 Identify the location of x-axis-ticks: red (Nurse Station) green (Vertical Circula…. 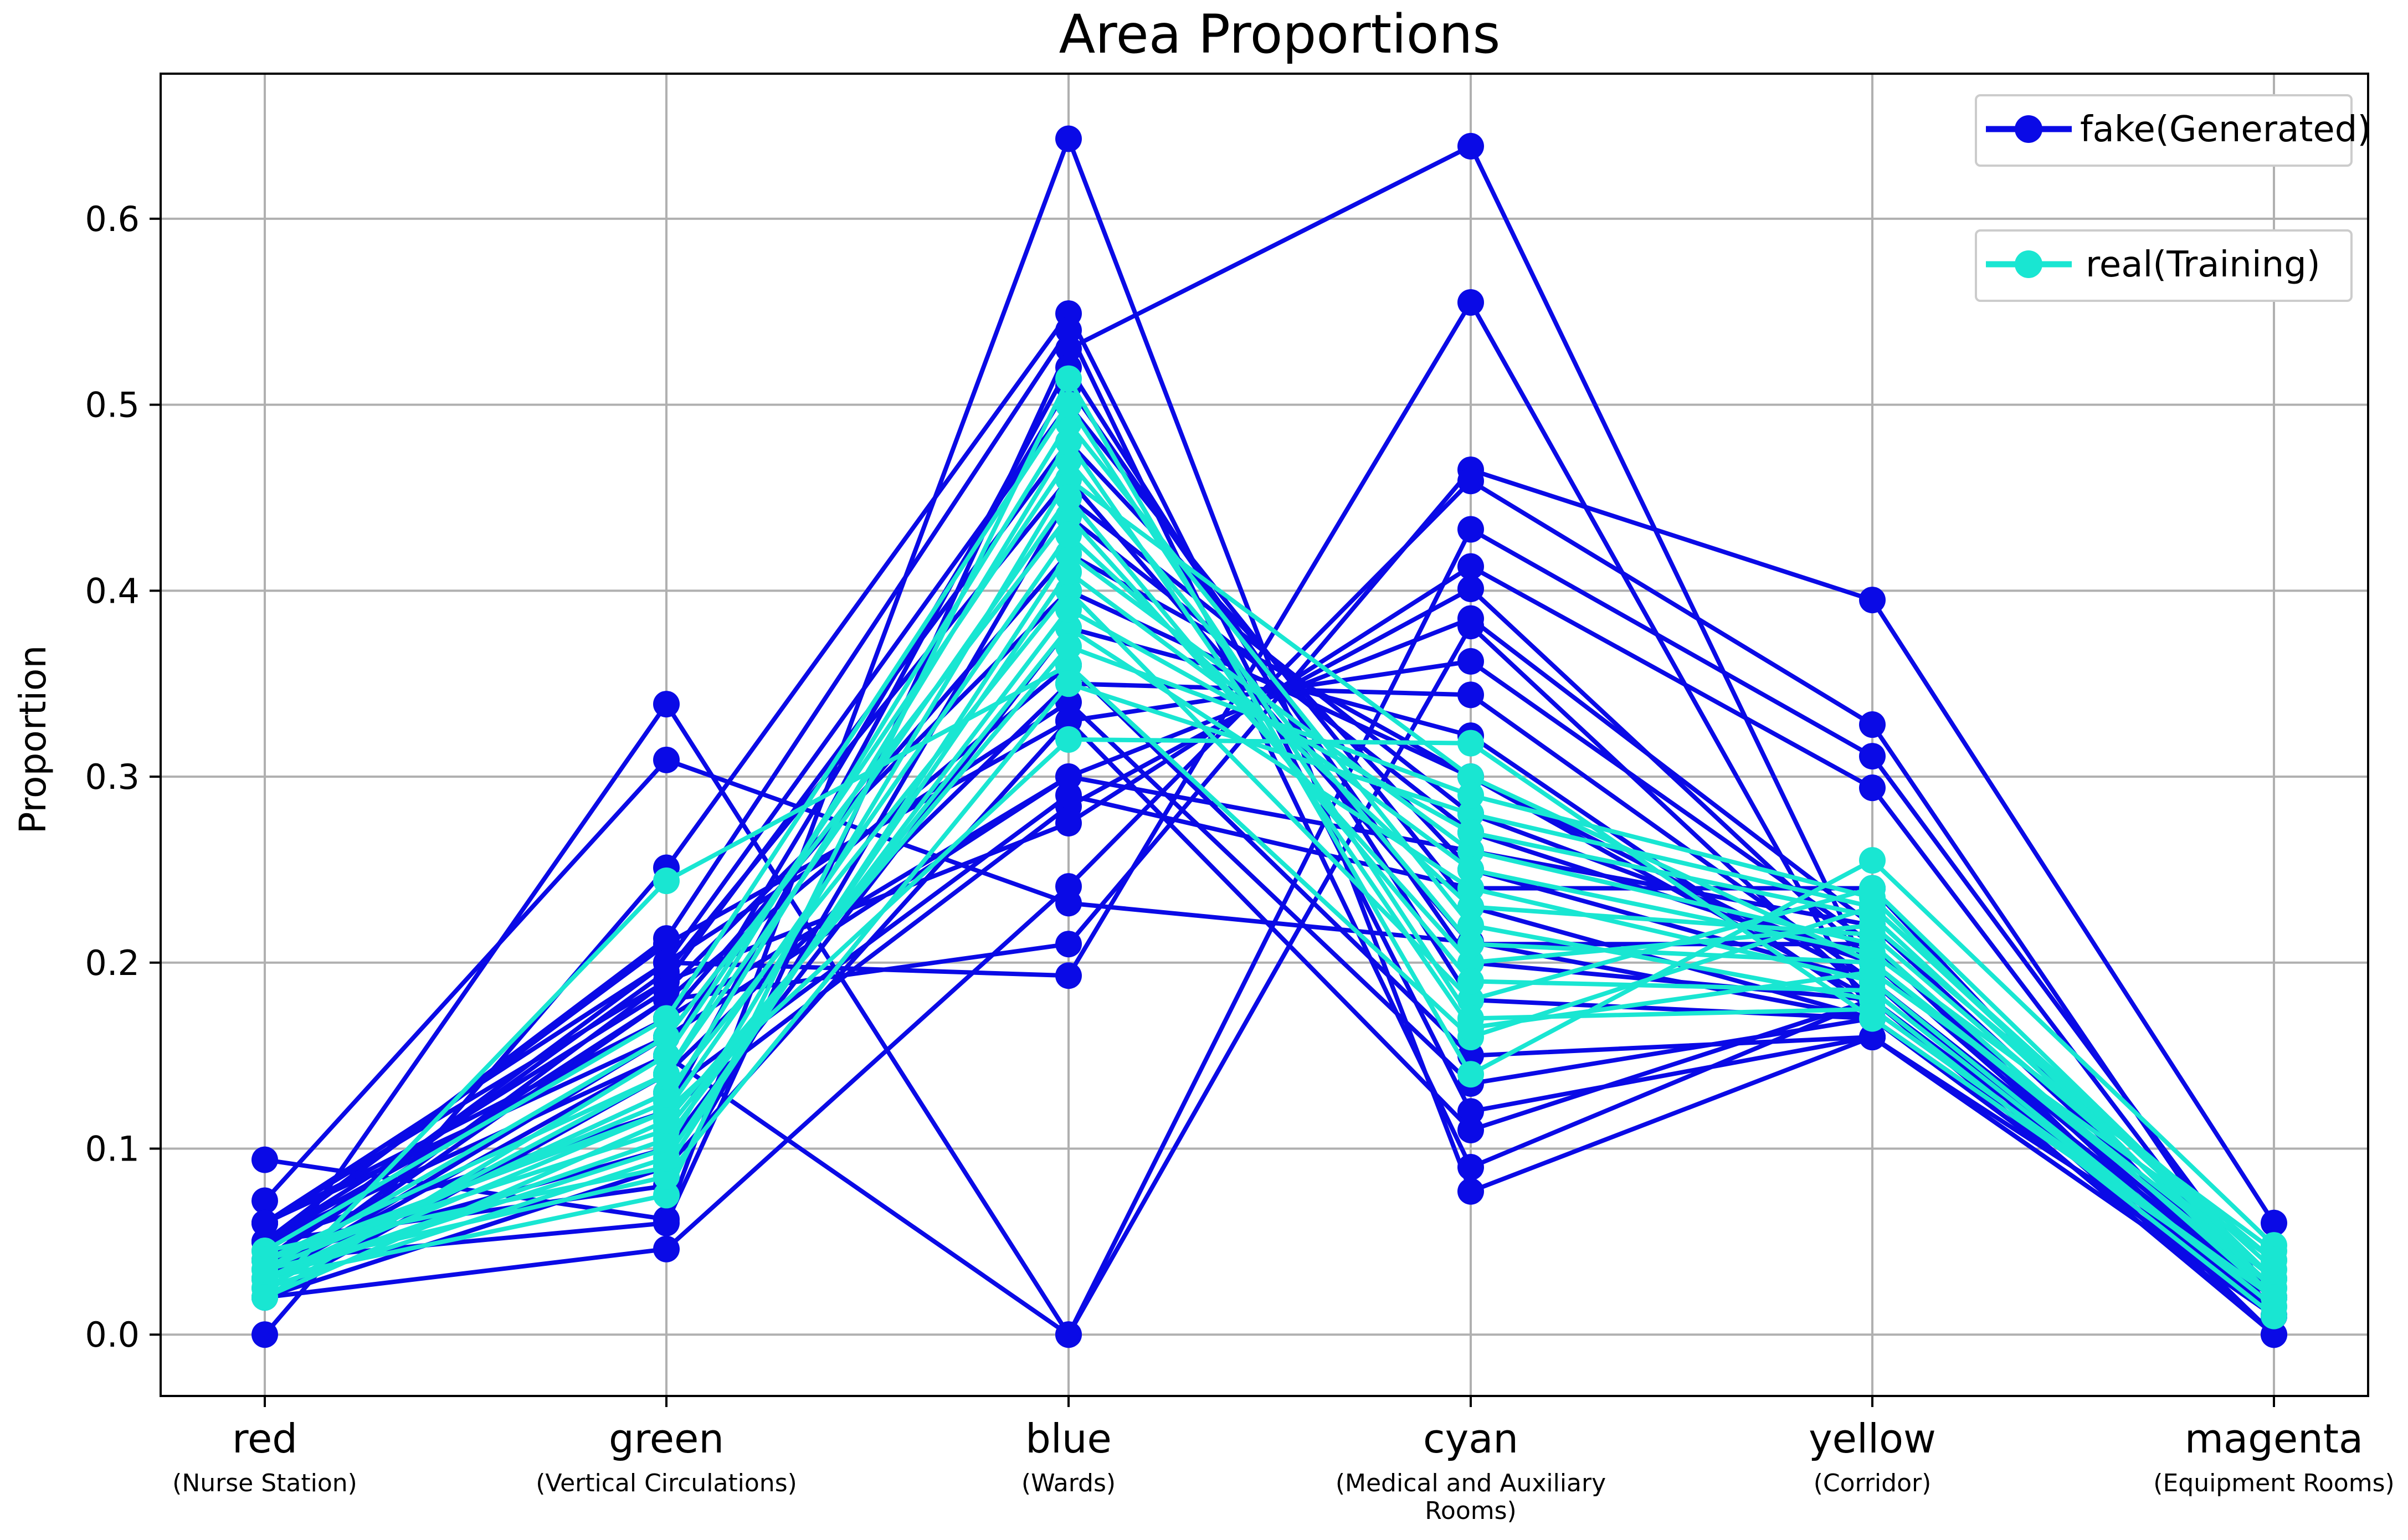
(1283, 1461).